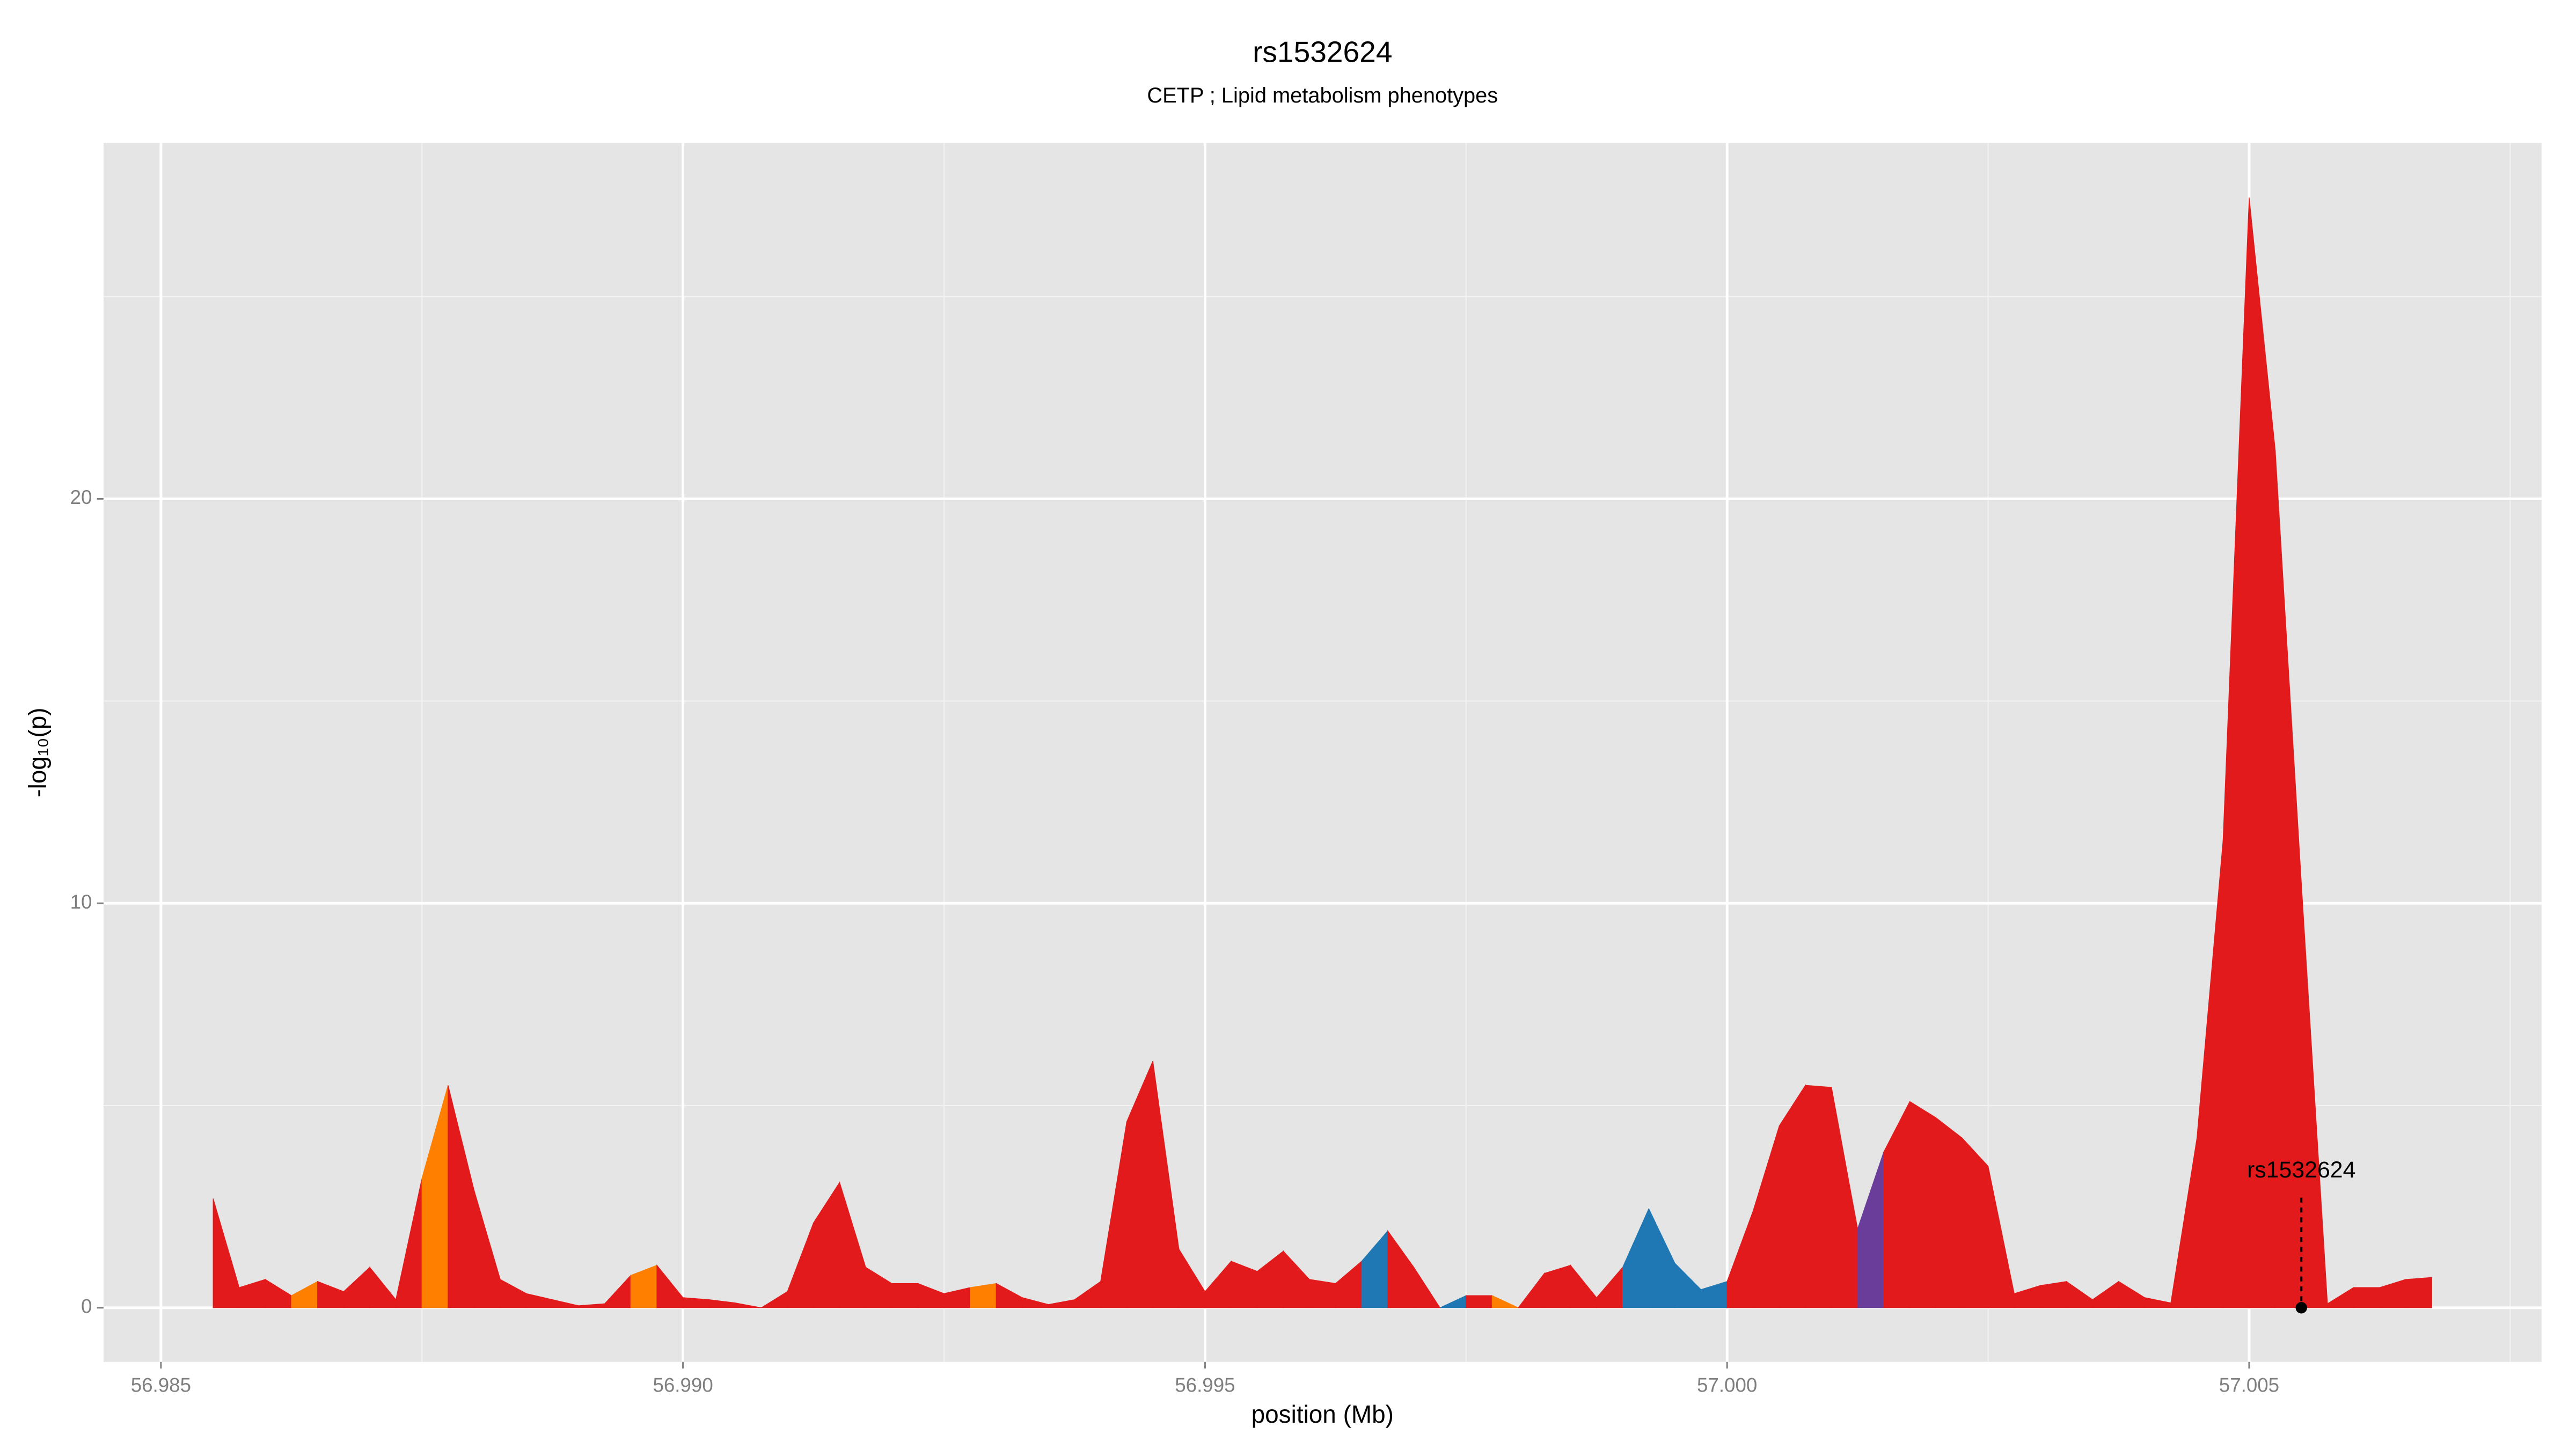  Describe the element at coordinates (161, 1385) in the screenshot. I see `x-tick-label: 56.985` at that location.